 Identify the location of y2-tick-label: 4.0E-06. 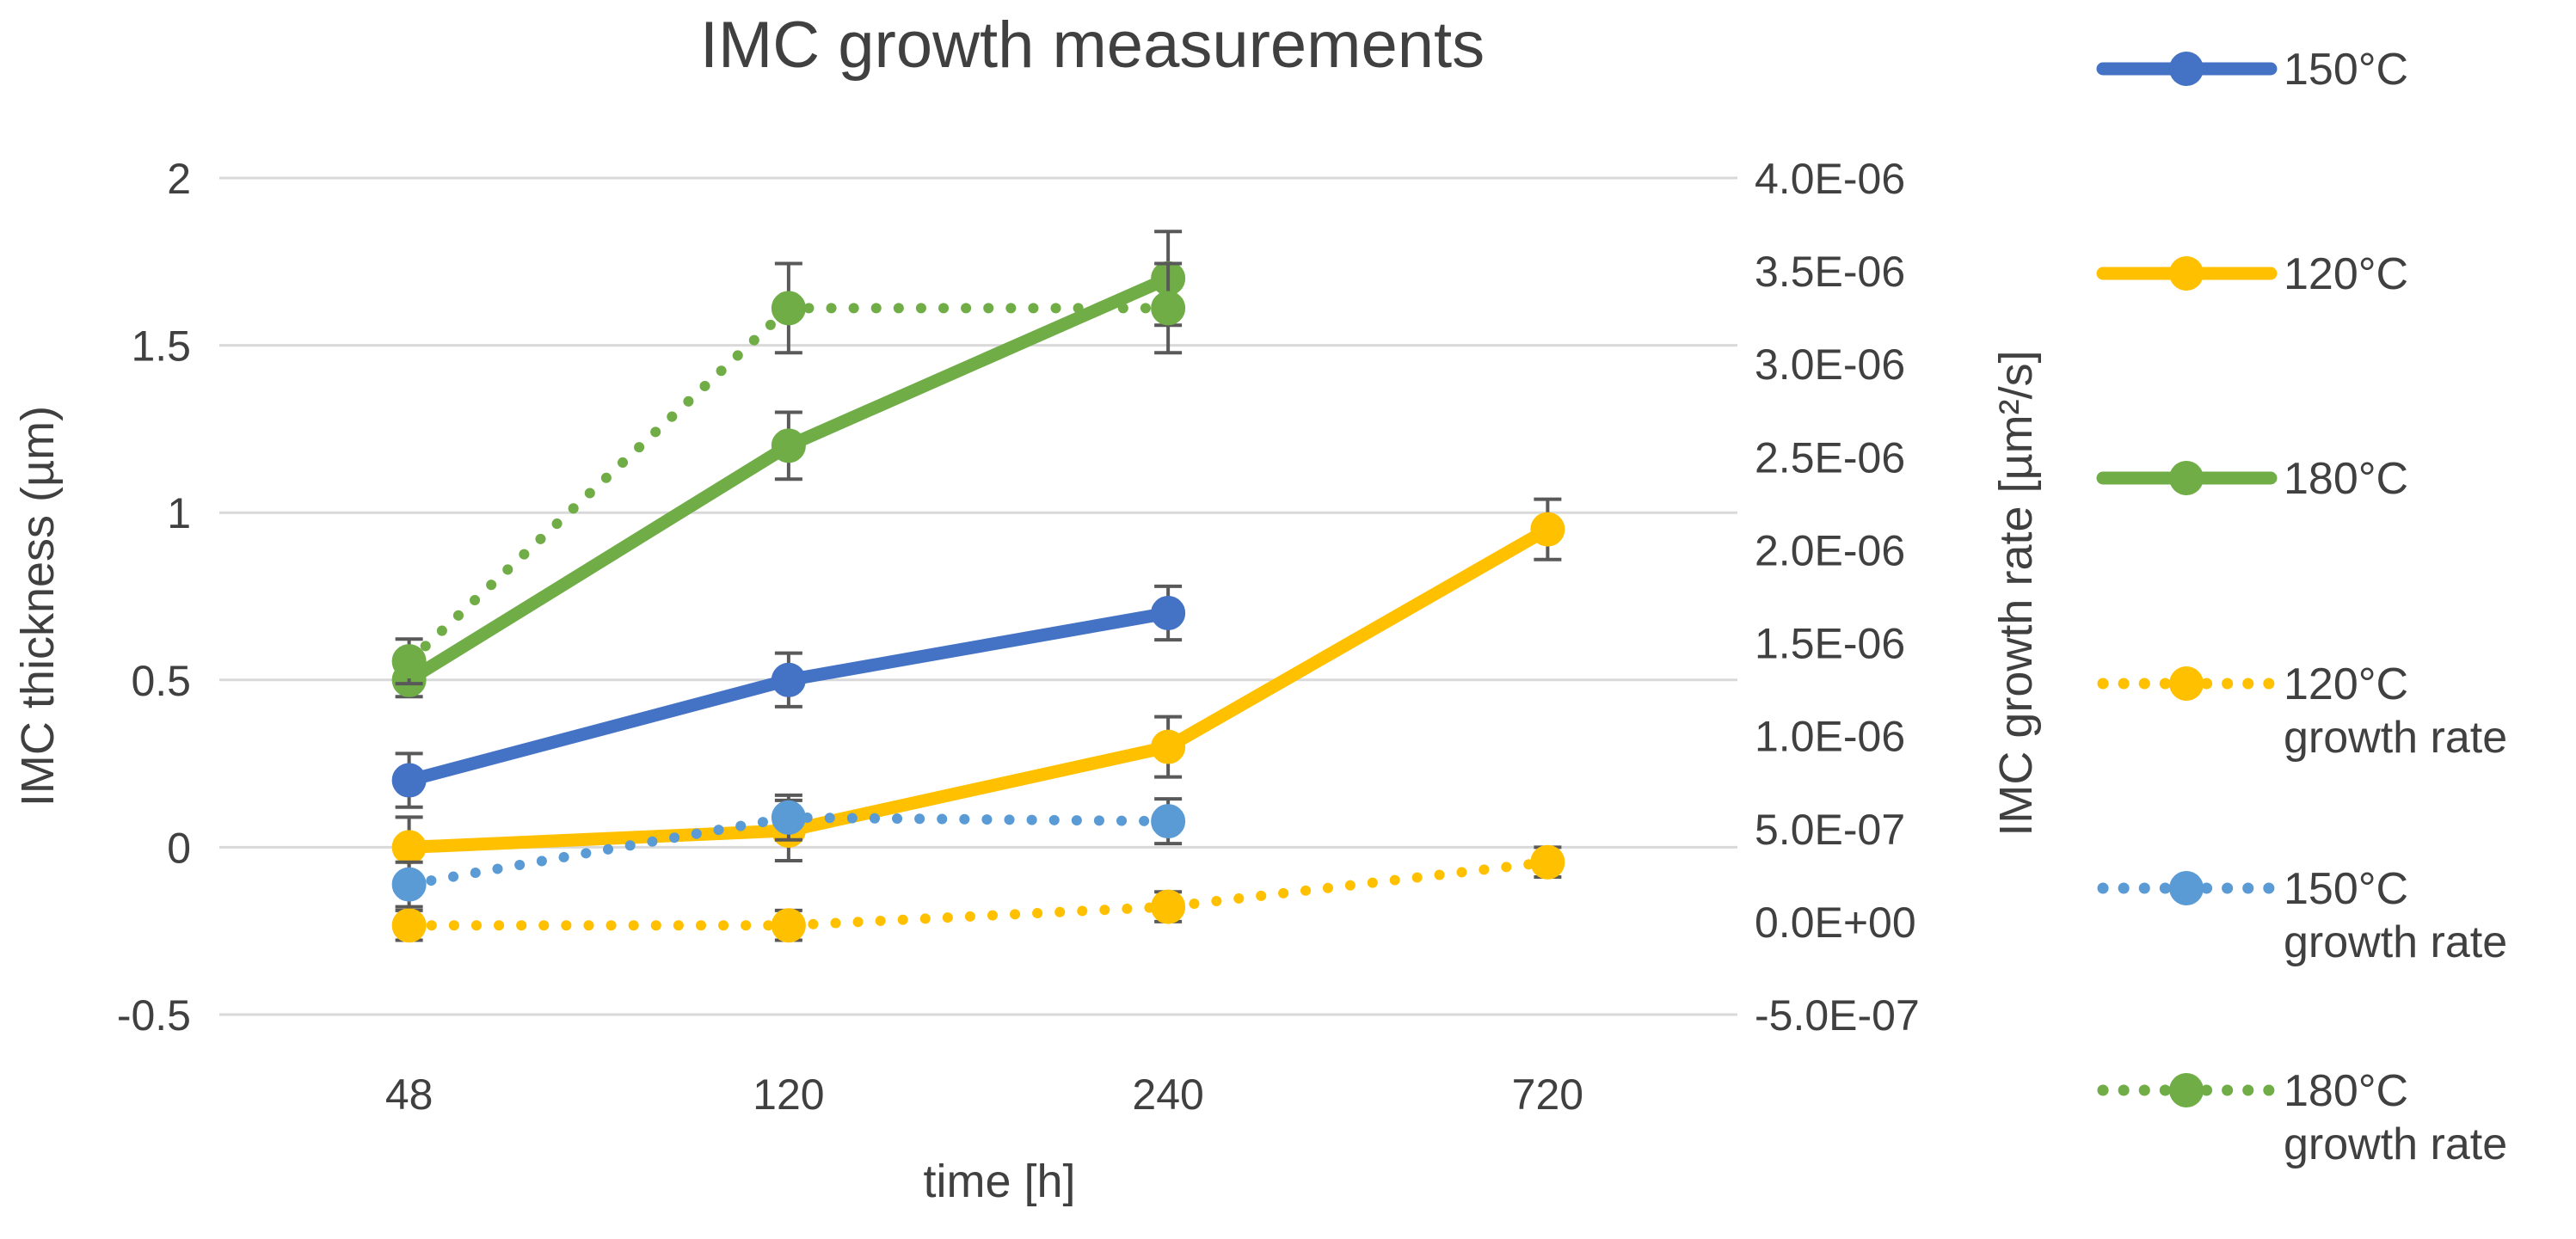
(1830, 179).